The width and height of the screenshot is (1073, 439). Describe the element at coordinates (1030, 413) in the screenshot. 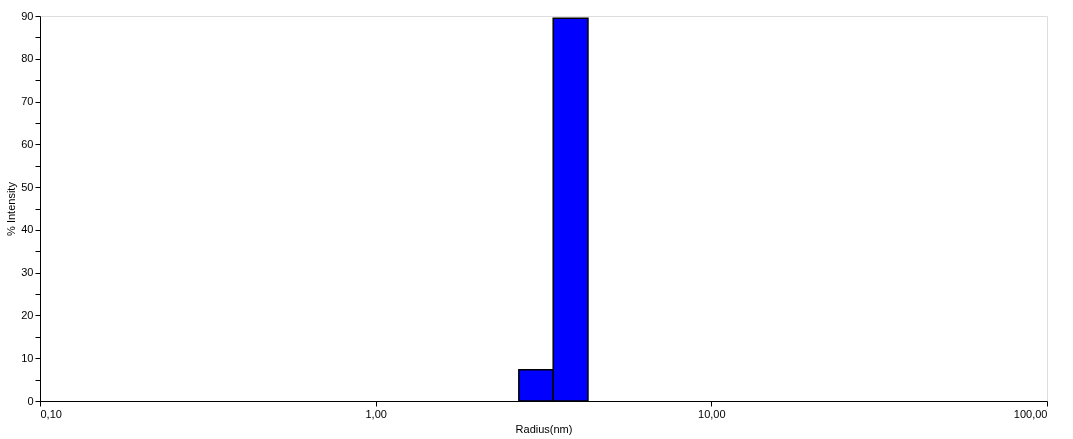

I see `x-tick-label: 100,00` at that location.